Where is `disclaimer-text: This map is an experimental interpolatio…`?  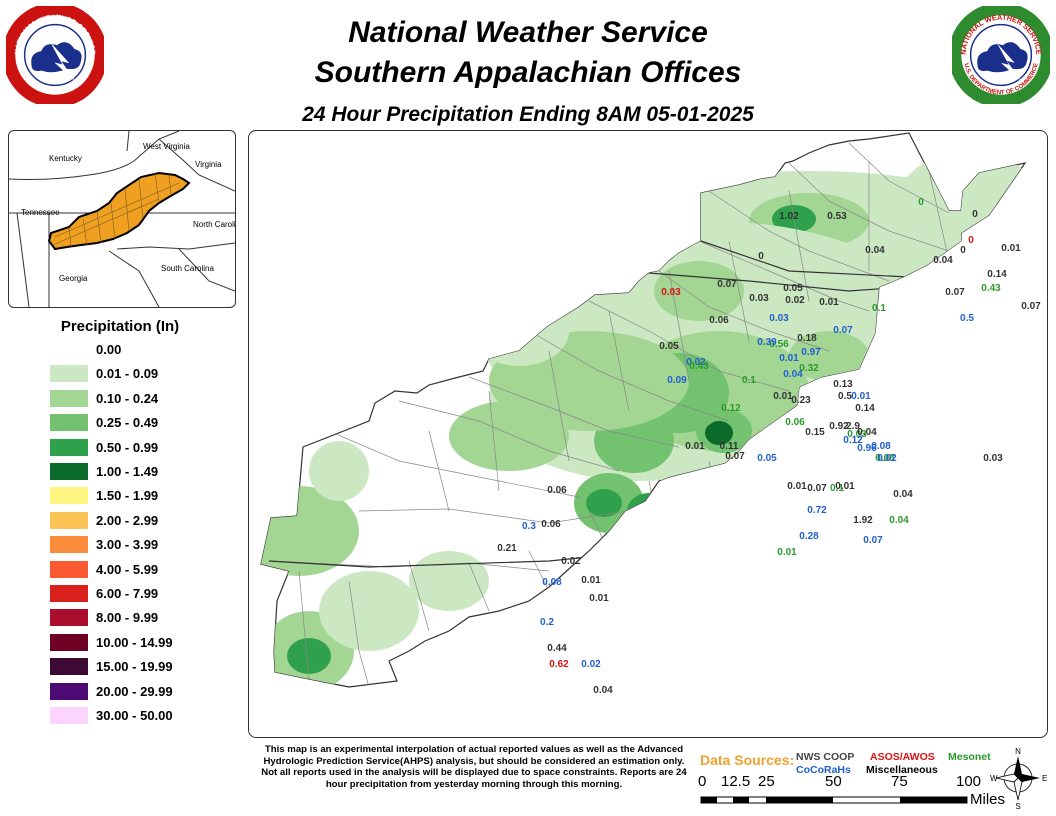
disclaimer-text: This map is an experimental interpolatio… is located at coordinates (474, 767).